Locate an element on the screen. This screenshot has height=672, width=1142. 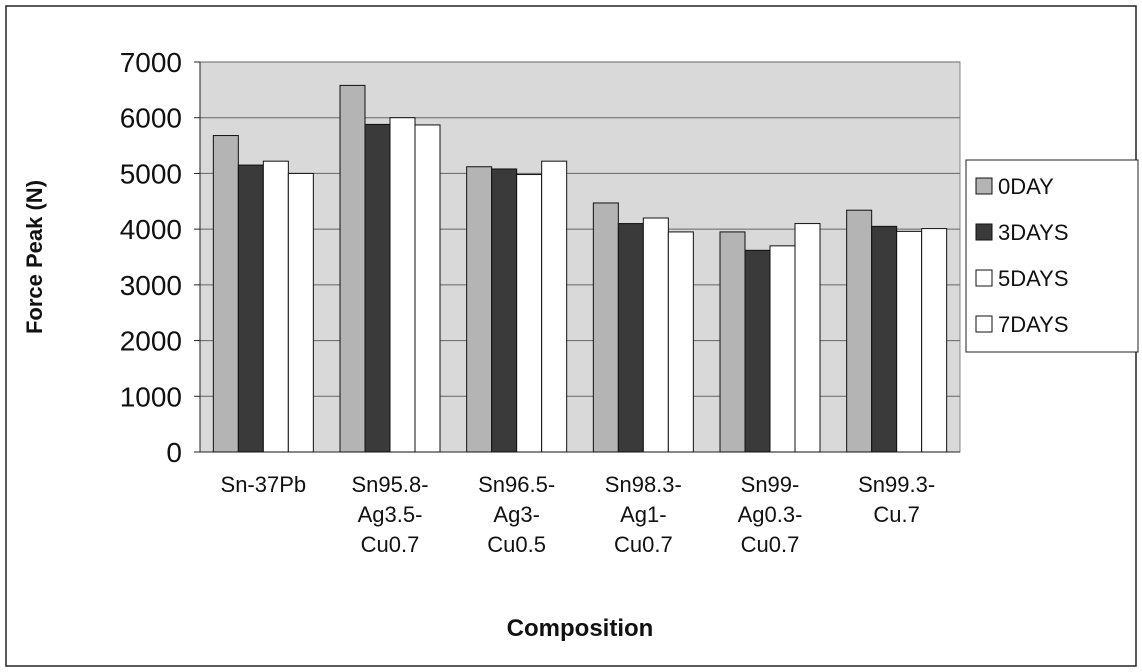
x-tick-label-line: Sn-37Pb is located at coordinates (264, 484).